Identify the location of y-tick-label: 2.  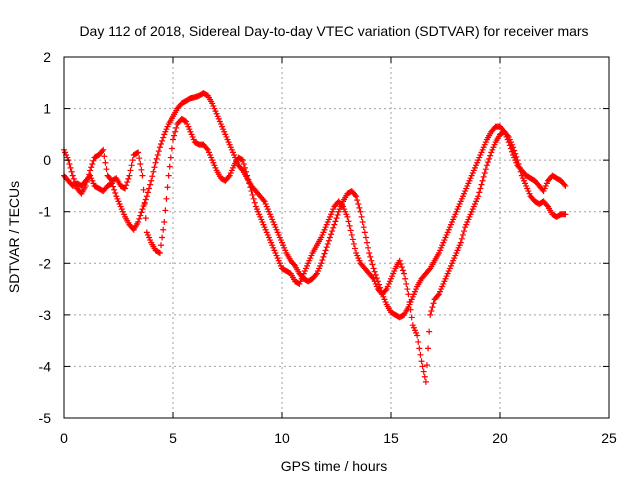
(47, 57).